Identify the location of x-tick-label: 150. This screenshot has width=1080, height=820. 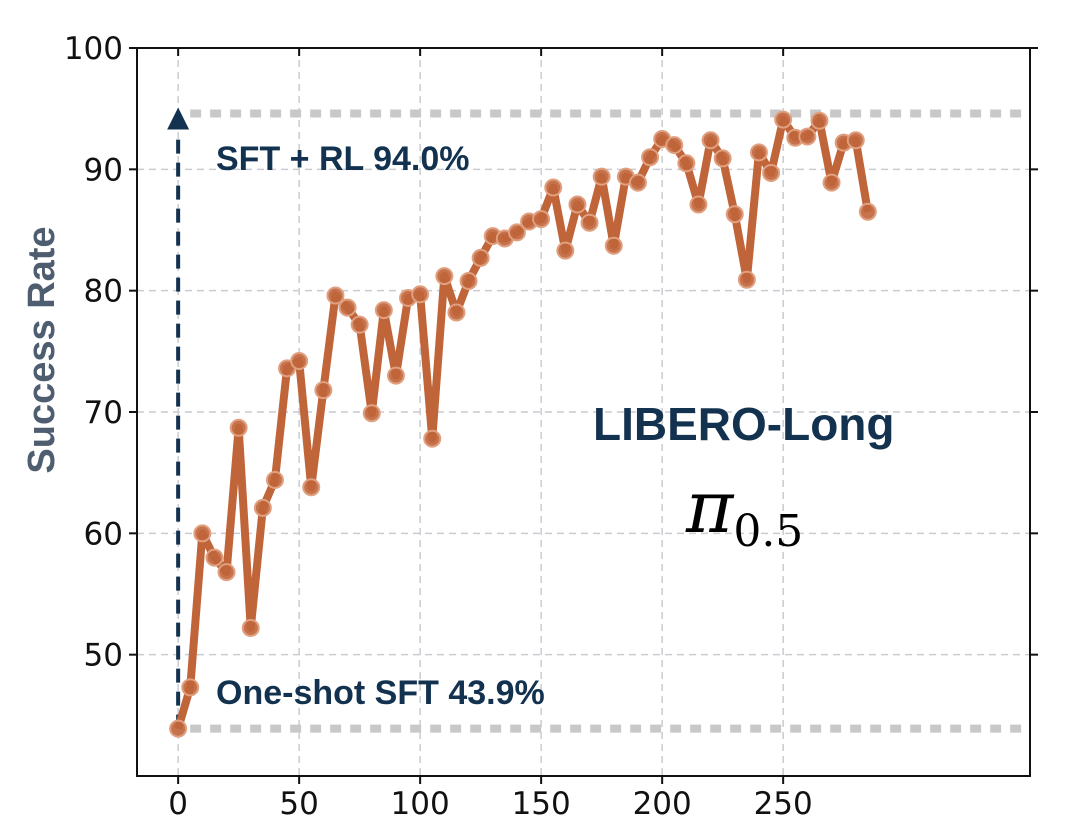
(541, 803).